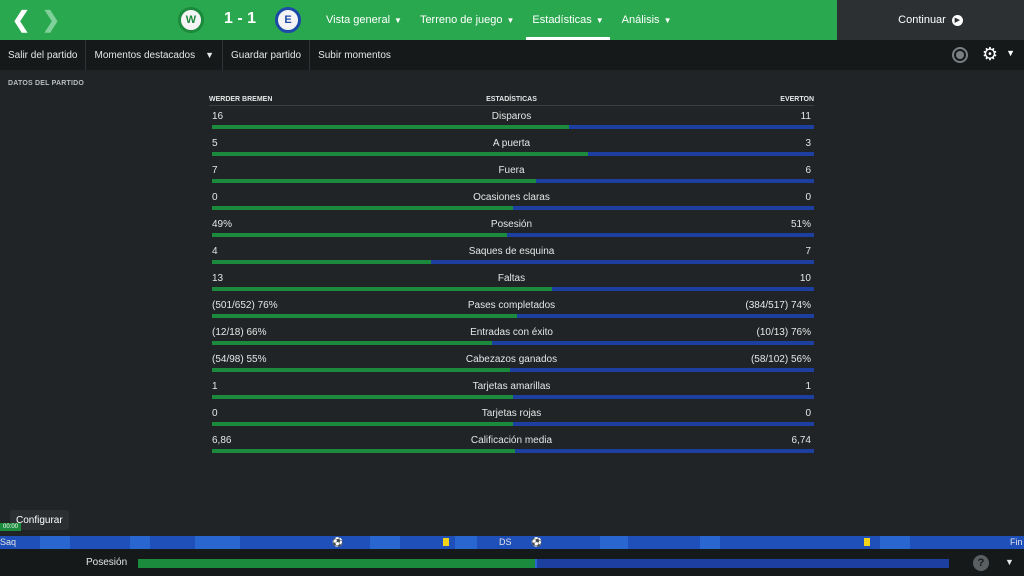 The height and width of the screenshot is (576, 1024). I want to click on exit-match-button: Salir del partido, so click(43, 55).